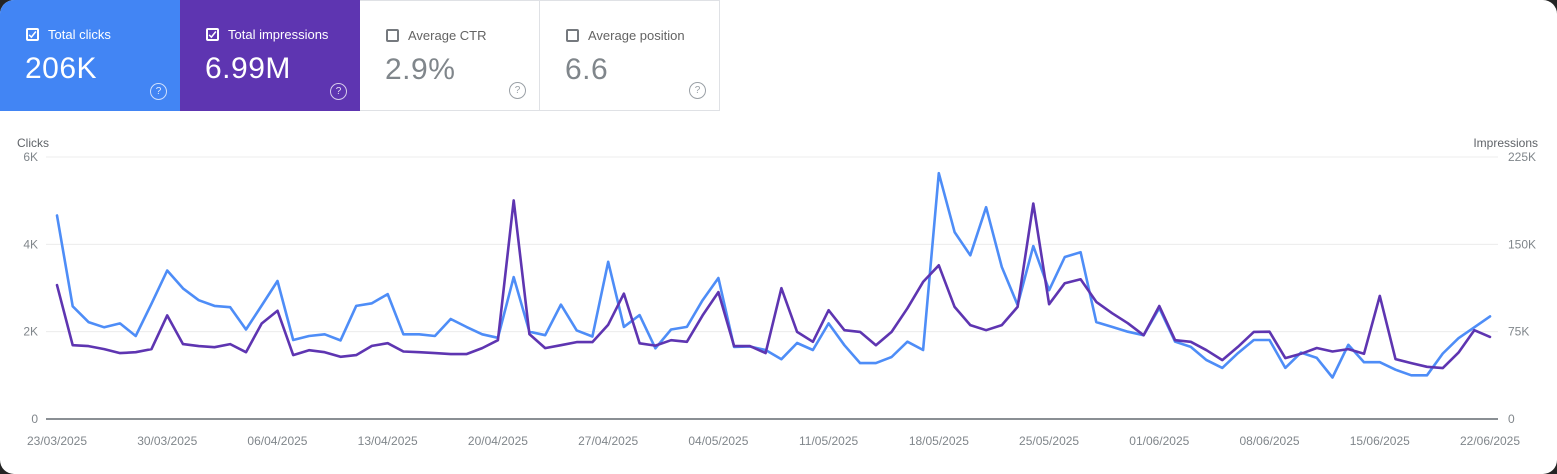 This screenshot has width=1557, height=474. I want to click on svg-text: 75K, so click(1518, 332).